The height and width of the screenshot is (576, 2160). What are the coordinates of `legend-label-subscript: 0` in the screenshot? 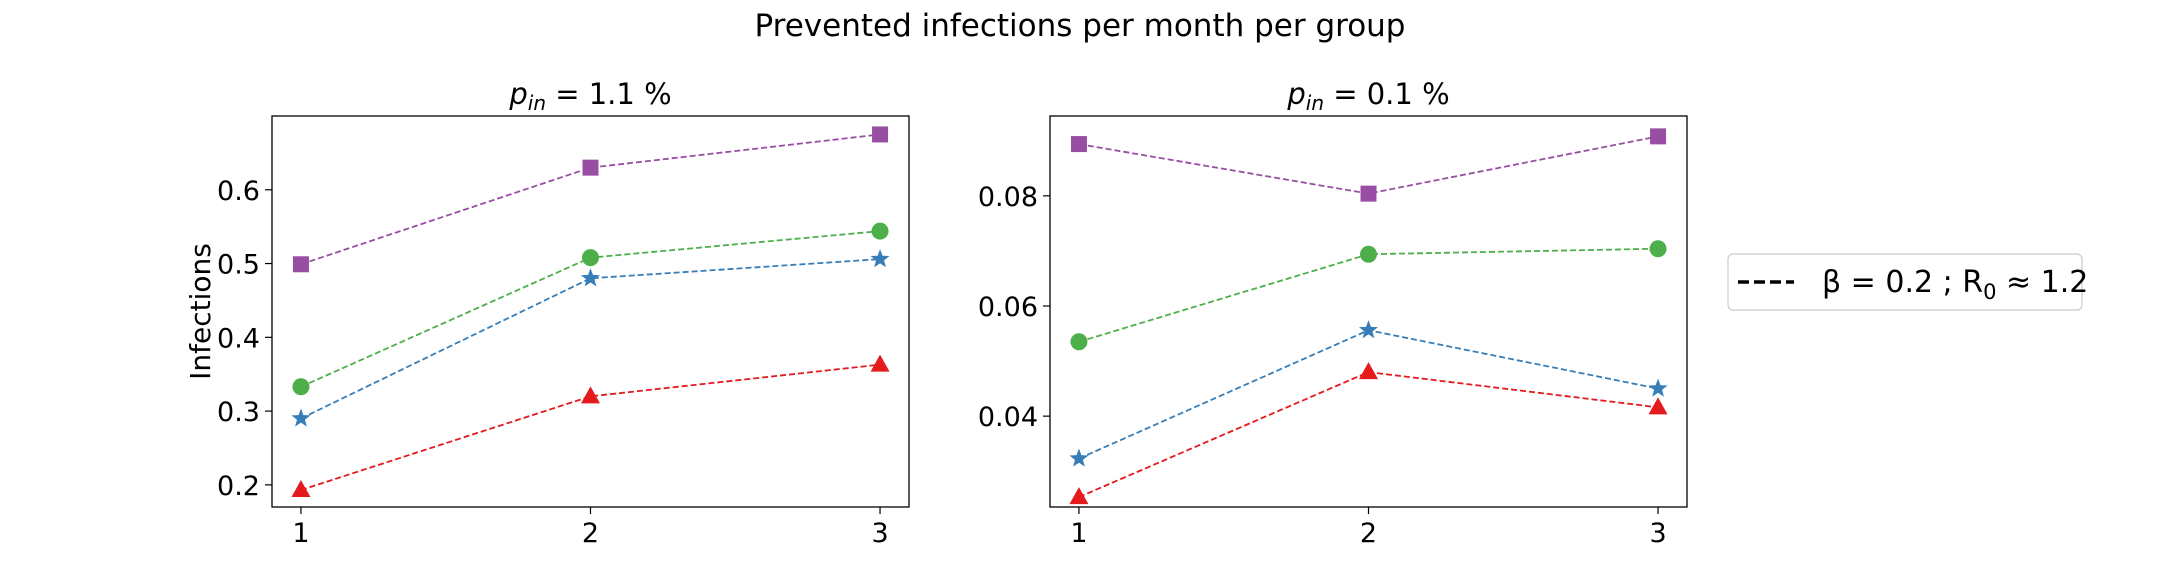 It's located at (1989, 292).